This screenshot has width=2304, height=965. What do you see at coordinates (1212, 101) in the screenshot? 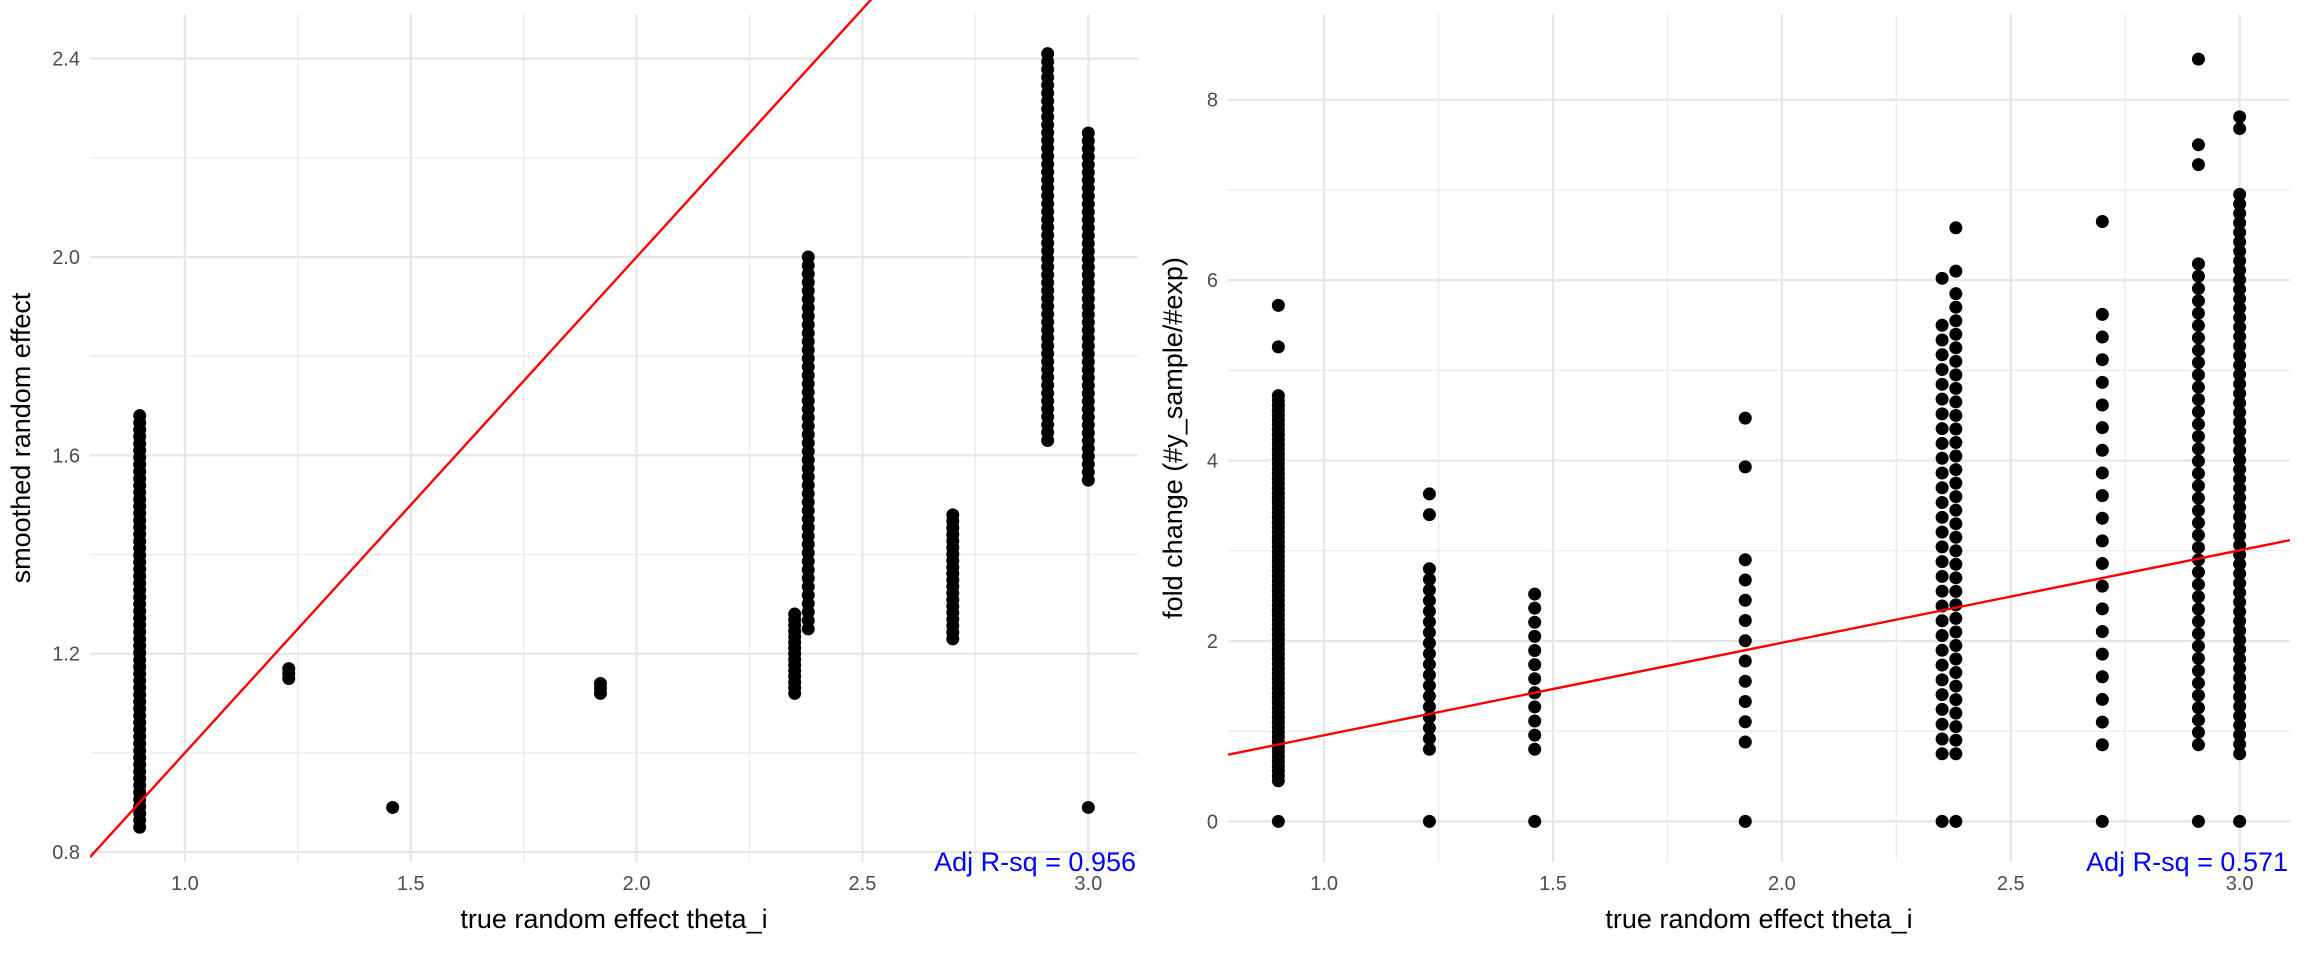
I see `y-tick-label: 8` at bounding box center [1212, 101].